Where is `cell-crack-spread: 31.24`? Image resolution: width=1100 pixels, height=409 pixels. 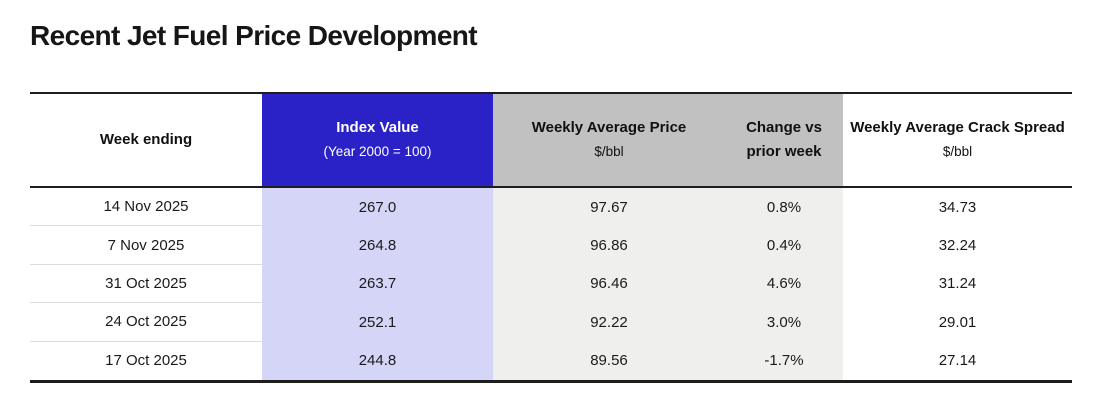 cell-crack-spread: 31.24 is located at coordinates (957, 284).